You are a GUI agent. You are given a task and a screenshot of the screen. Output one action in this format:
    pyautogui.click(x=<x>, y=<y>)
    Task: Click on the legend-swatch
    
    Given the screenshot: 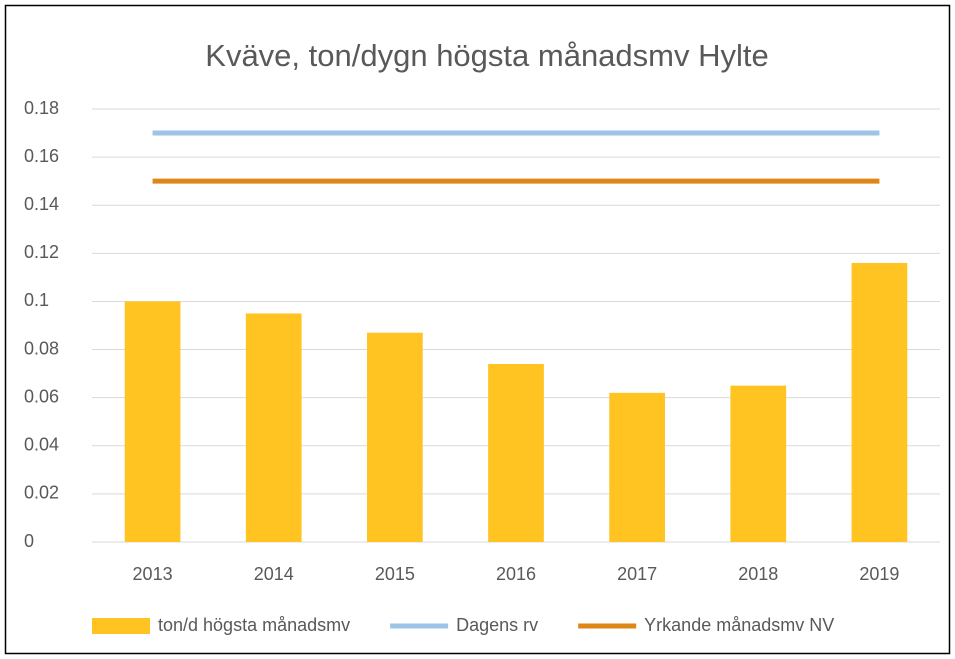 What is the action you would take?
    pyautogui.click(x=121, y=626)
    